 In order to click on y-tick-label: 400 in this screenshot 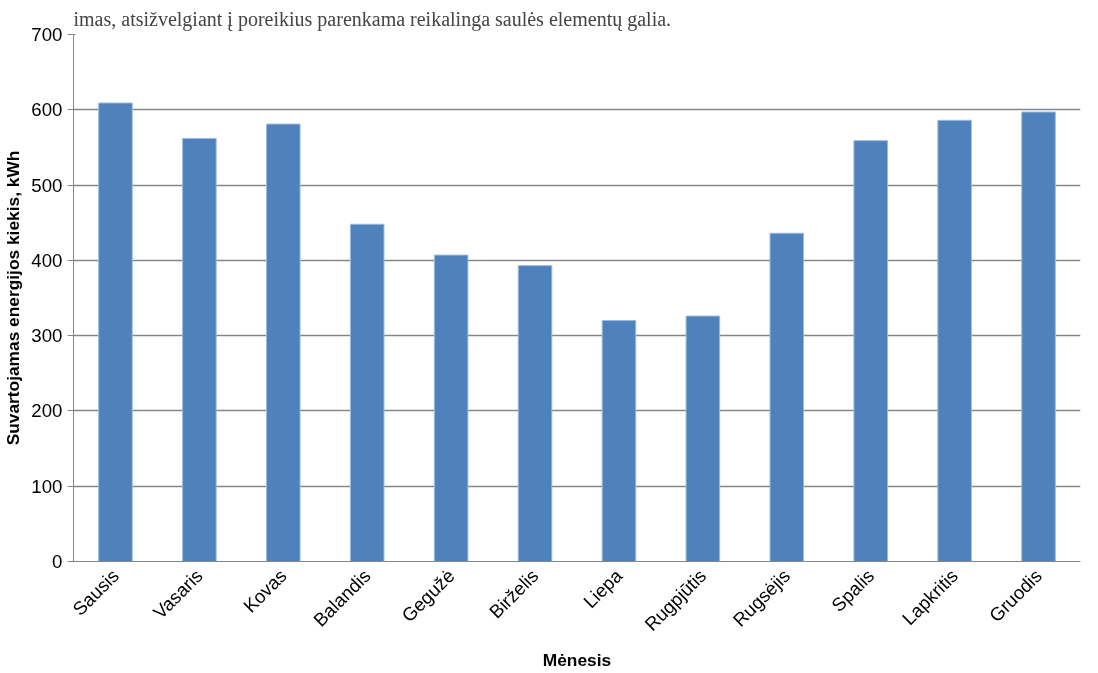, I will do `click(47, 260)`.